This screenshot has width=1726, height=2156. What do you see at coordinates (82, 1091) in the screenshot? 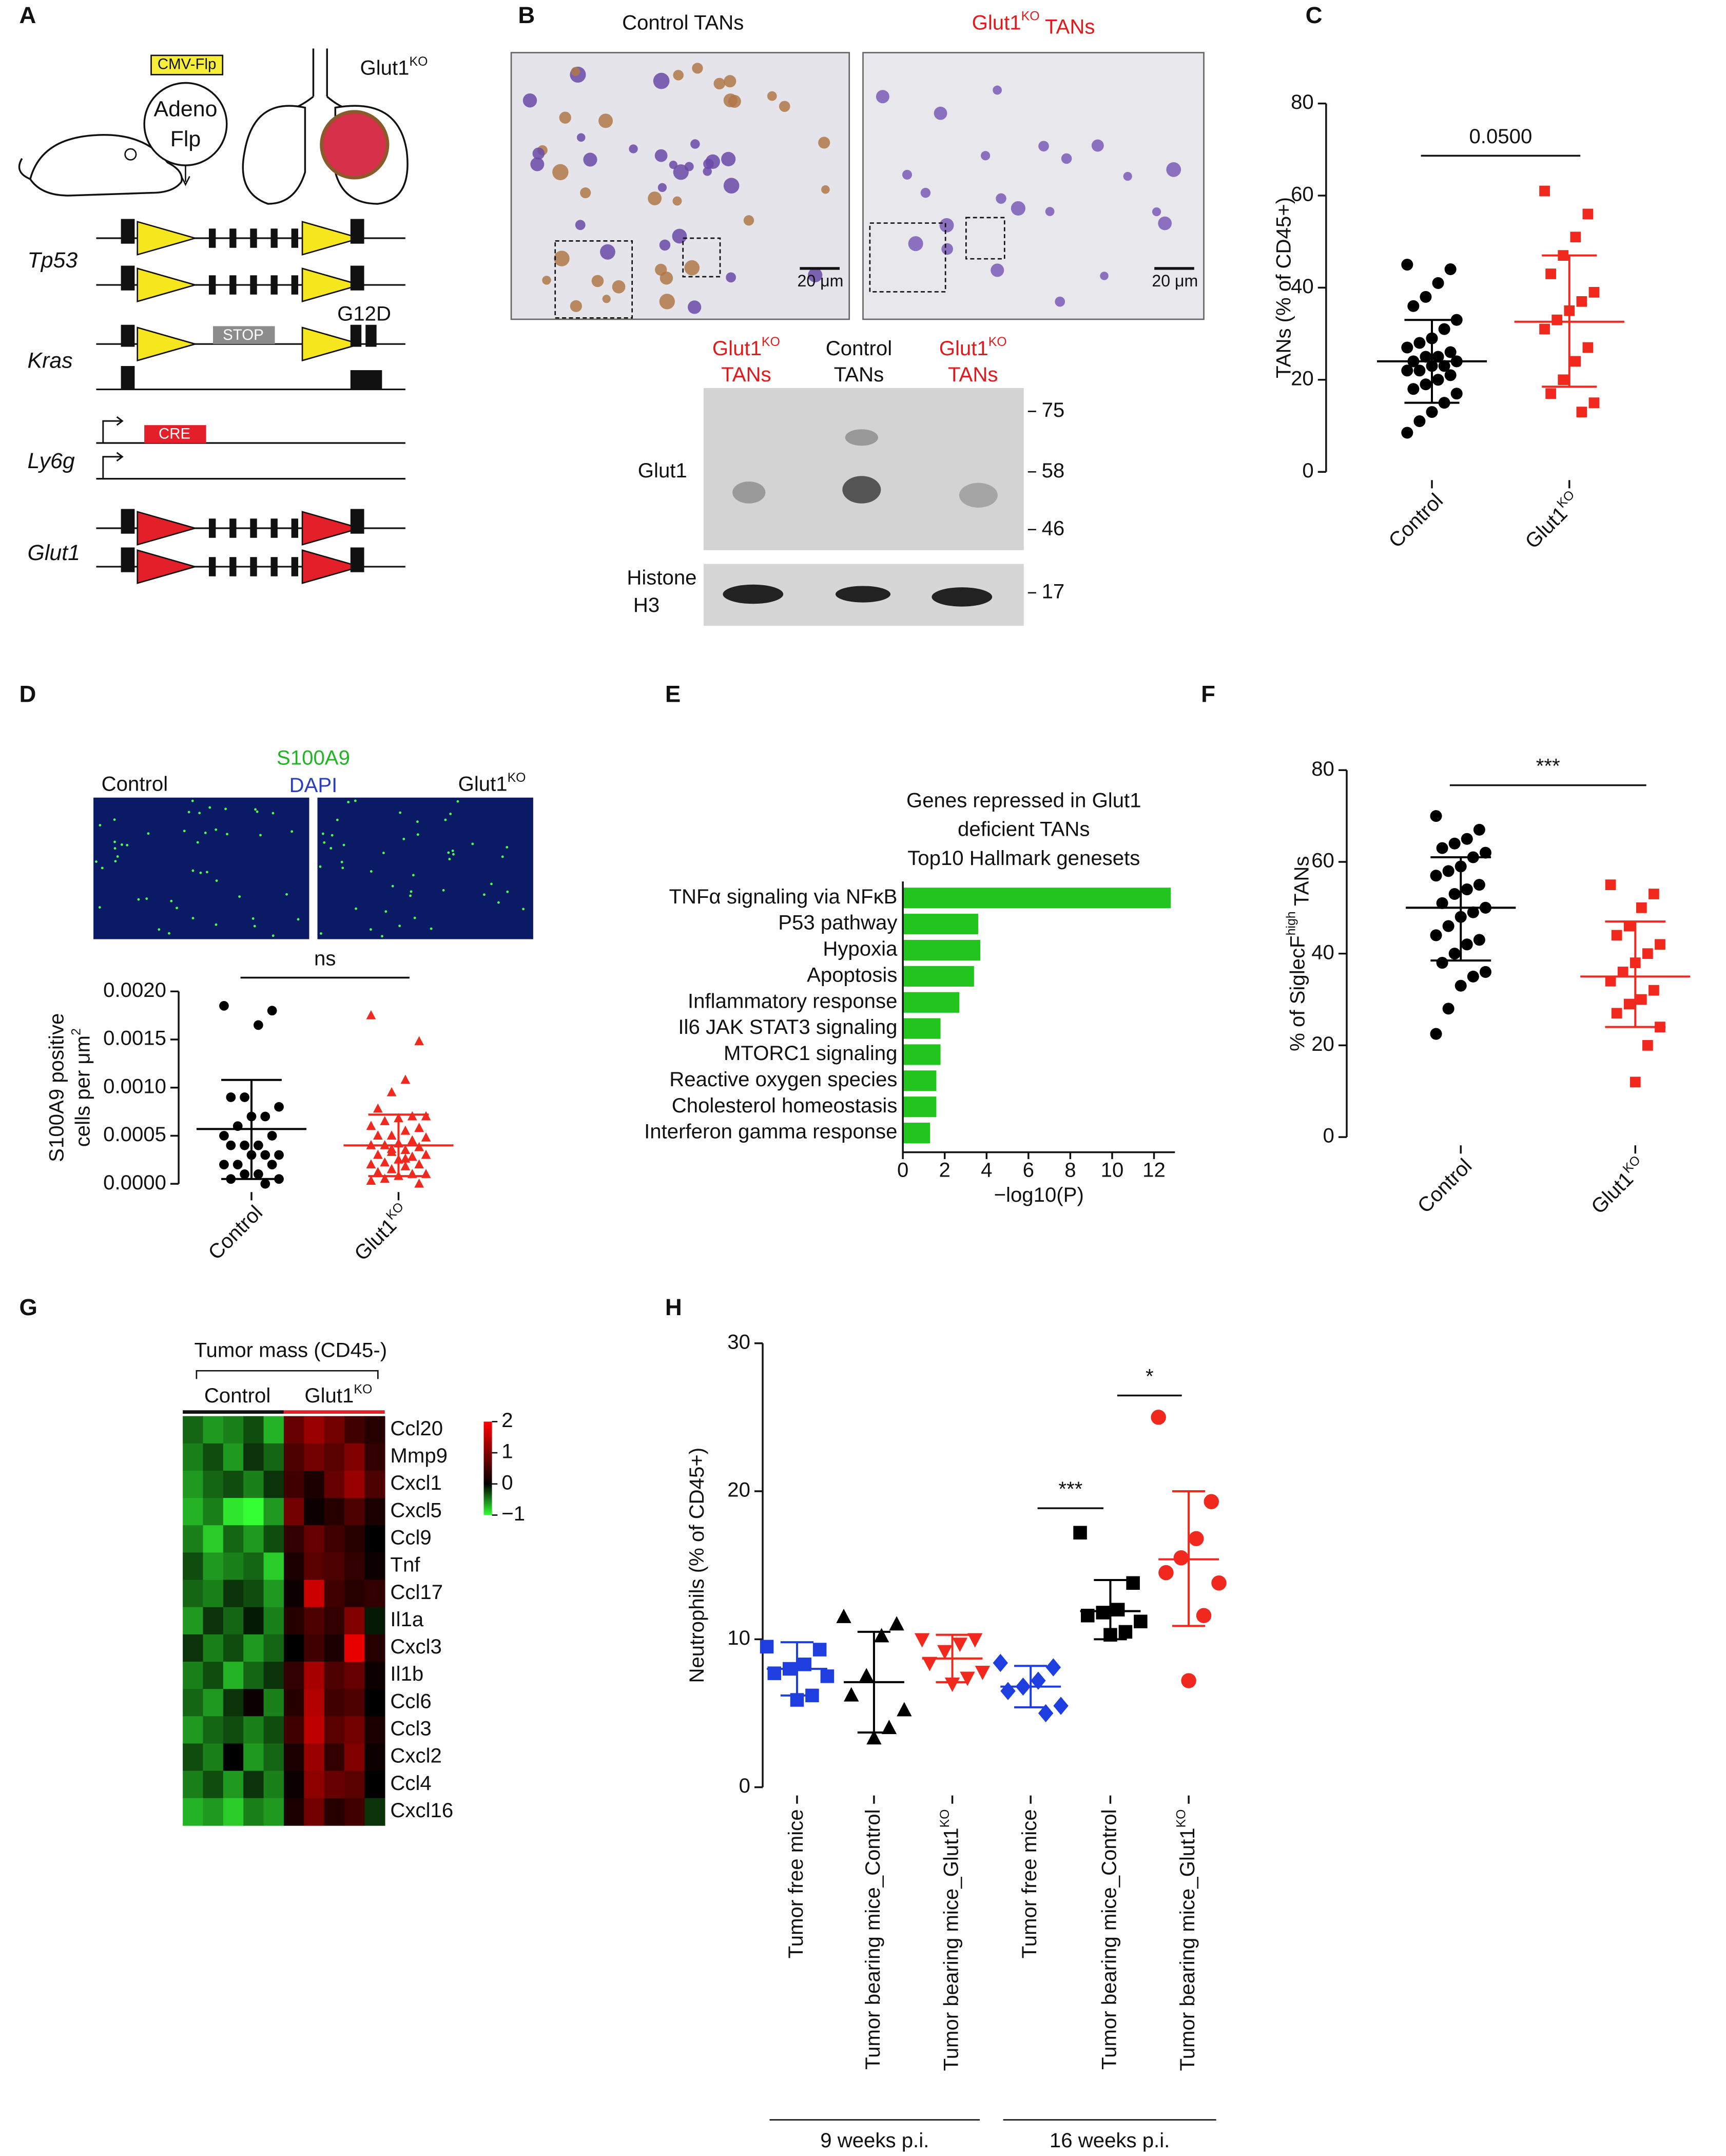
I see `text-part: cells per μm` at bounding box center [82, 1091].